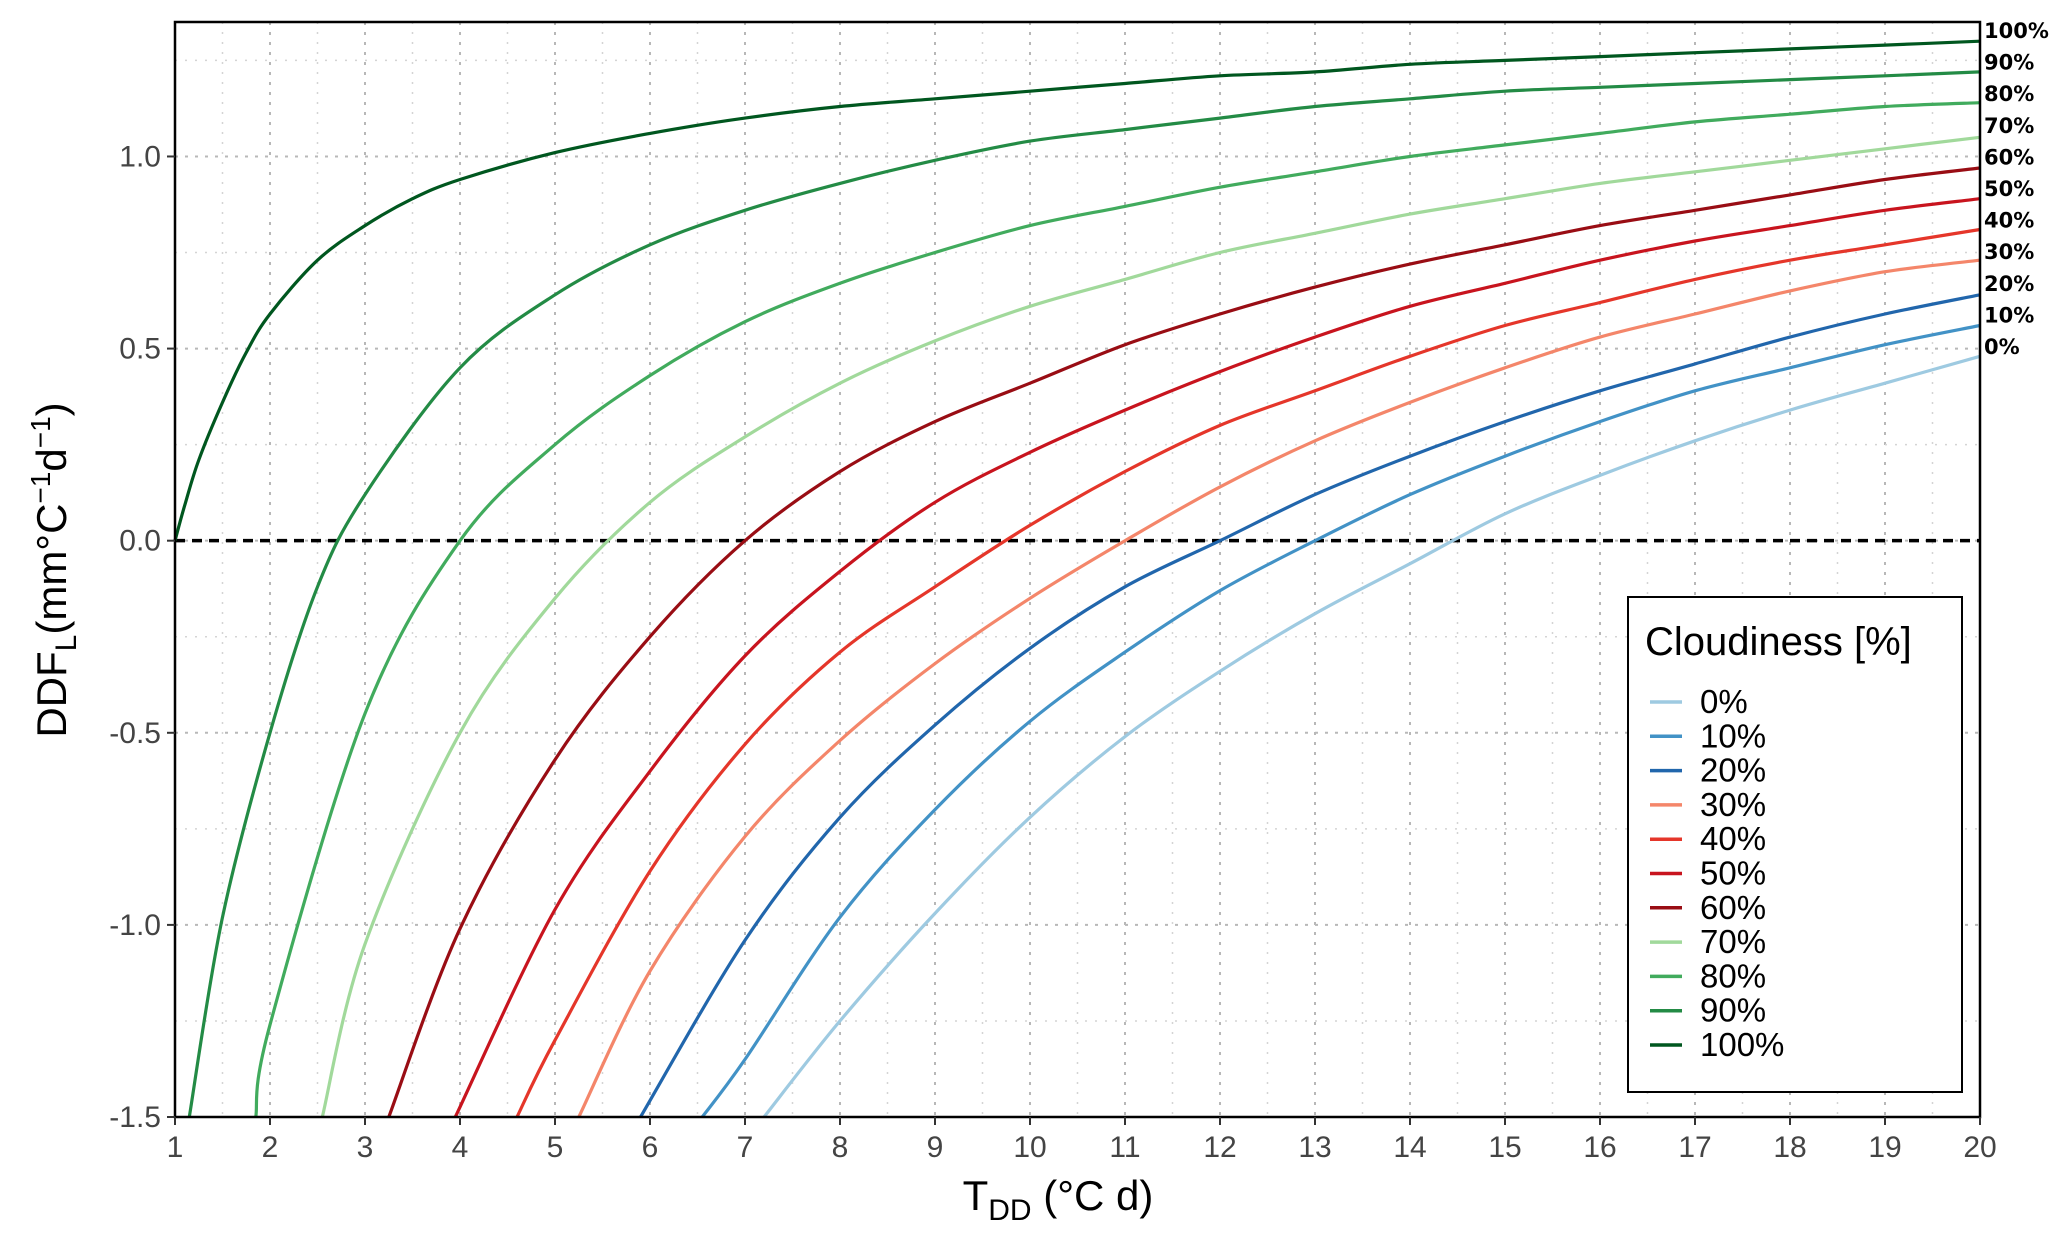 Image resolution: width=2067 pixels, height=1236 pixels. Describe the element at coordinates (1733, 975) in the screenshot. I see `legend-label: 80%` at that location.